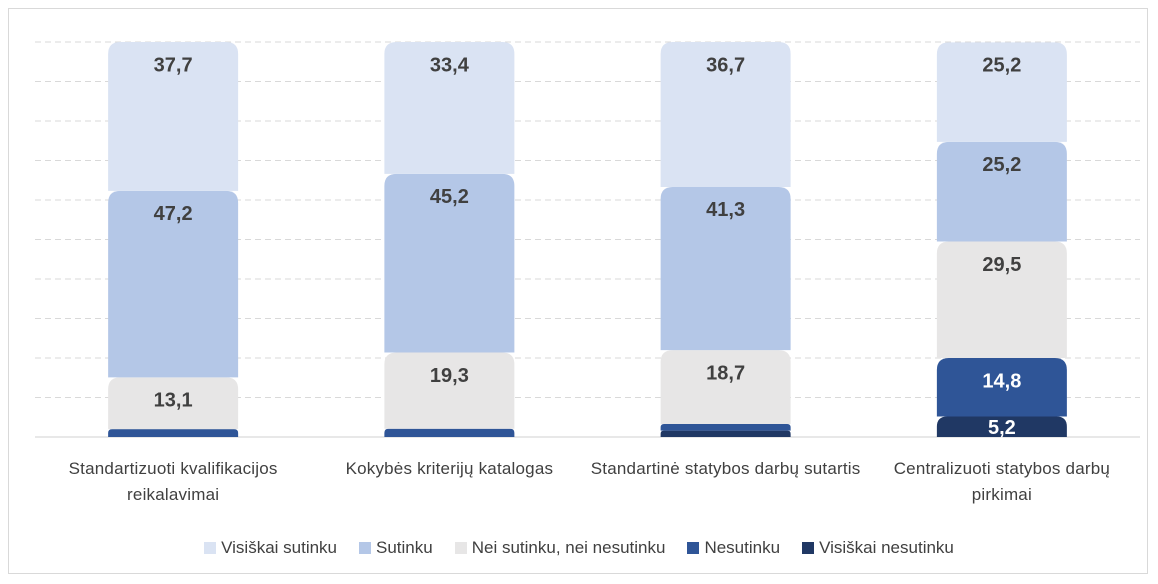 Image resolution: width=1158 pixels, height=584 pixels. What do you see at coordinates (725, 65) in the screenshot?
I see `data-label: 36,7` at bounding box center [725, 65].